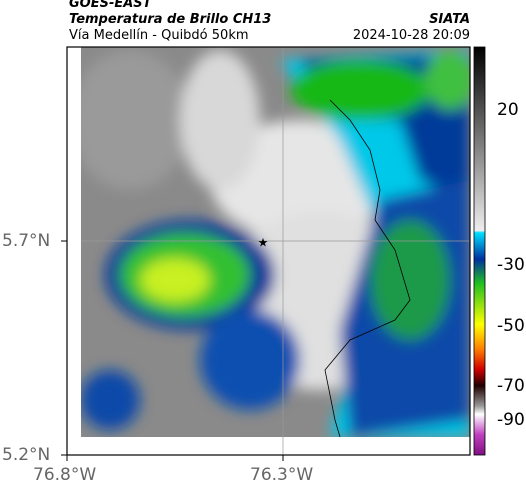 This screenshot has width=526, height=491. I want to click on y-label: 5.2°N, so click(26, 455).